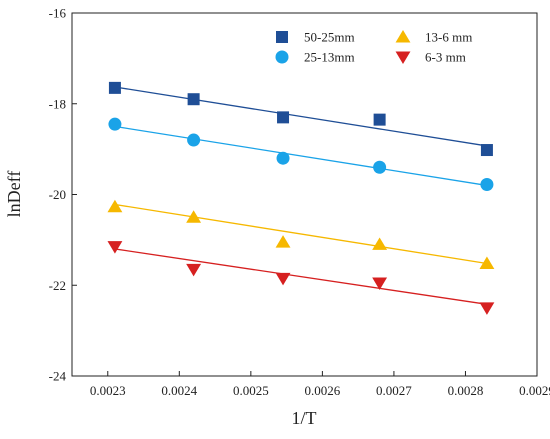  I want to click on y-tick-label: -18, so click(57, 103).